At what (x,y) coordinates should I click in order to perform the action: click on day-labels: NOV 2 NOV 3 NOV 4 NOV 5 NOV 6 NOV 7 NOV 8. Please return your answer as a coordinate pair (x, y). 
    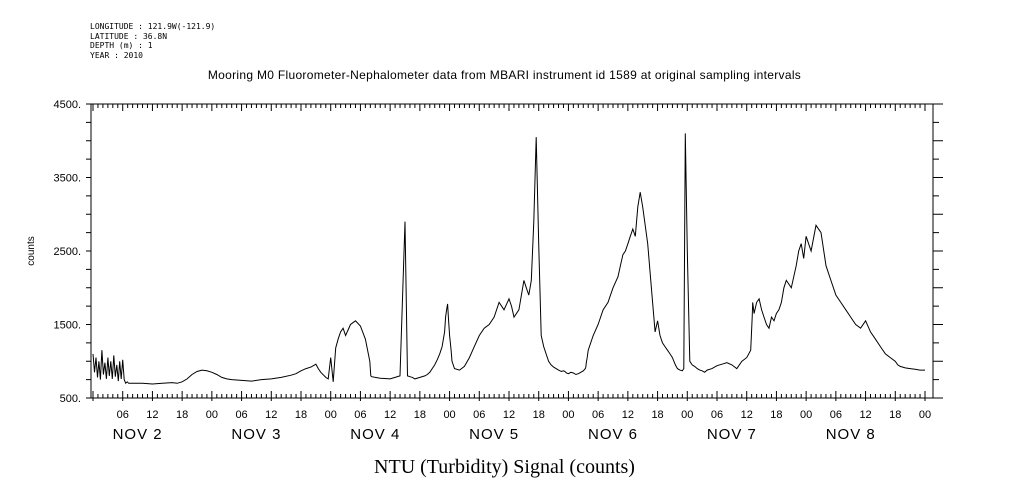
    Looking at the image, I should click on (494, 434).